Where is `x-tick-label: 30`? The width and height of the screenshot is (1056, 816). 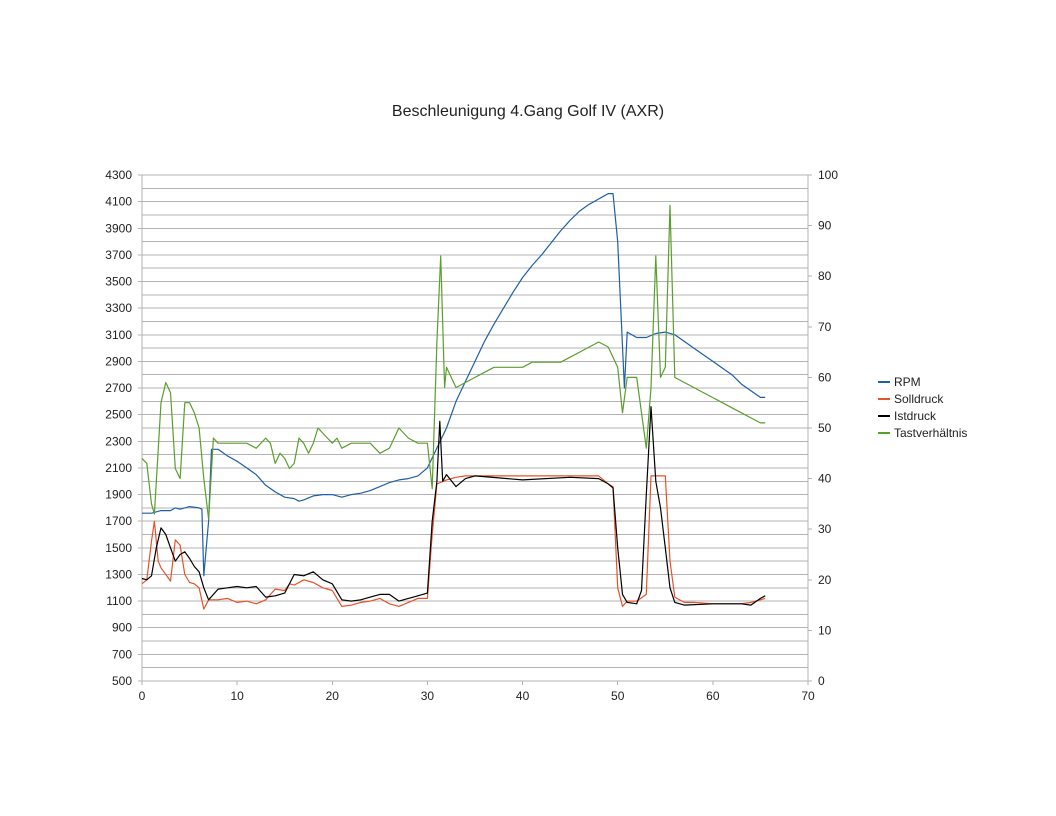 x-tick-label: 30 is located at coordinates (428, 696).